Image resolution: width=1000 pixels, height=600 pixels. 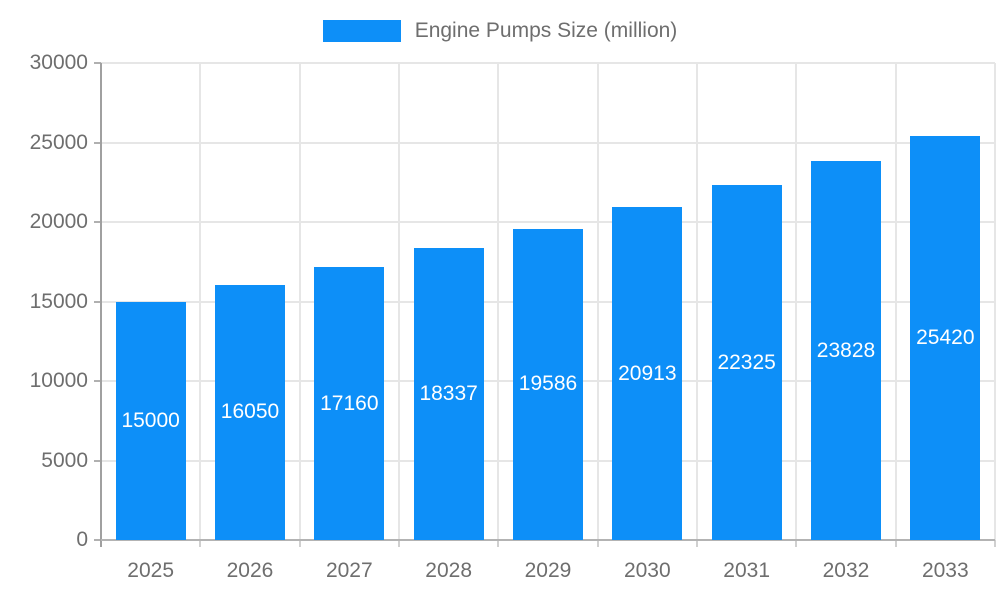 I want to click on bar-2029: 19586, so click(x=548, y=384).